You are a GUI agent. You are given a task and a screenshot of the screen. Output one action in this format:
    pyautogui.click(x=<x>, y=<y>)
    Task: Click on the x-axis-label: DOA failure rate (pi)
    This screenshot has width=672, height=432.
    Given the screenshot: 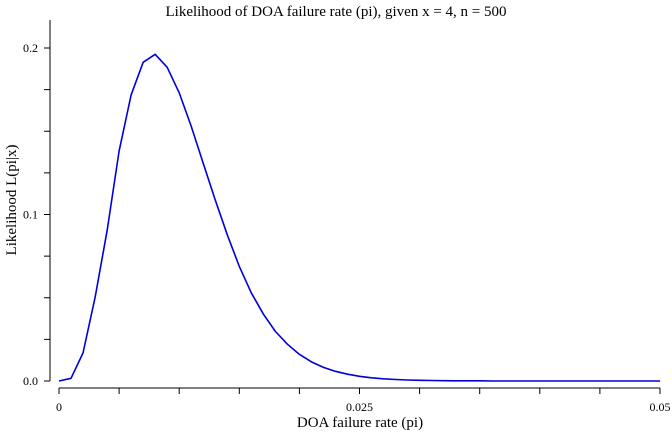 What is the action you would take?
    pyautogui.click(x=360, y=423)
    